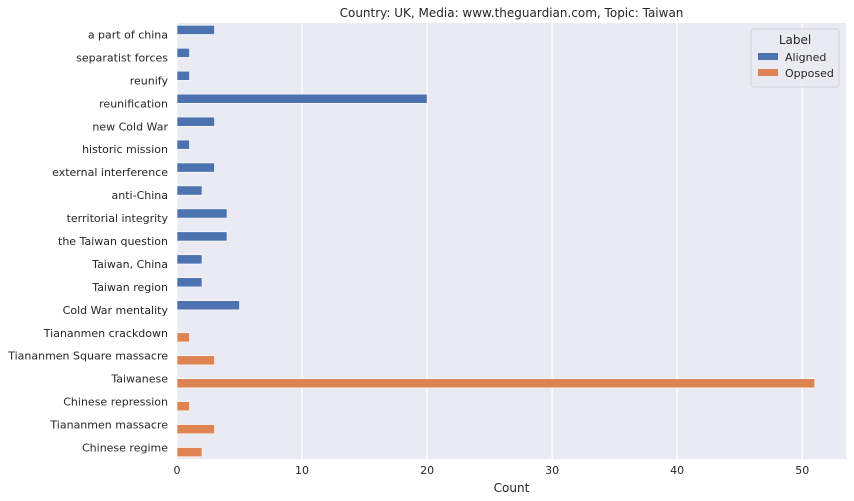 This screenshot has width=854, height=501. What do you see at coordinates (139, 379) in the screenshot?
I see `y-tick-label: Taiwanese` at bounding box center [139, 379].